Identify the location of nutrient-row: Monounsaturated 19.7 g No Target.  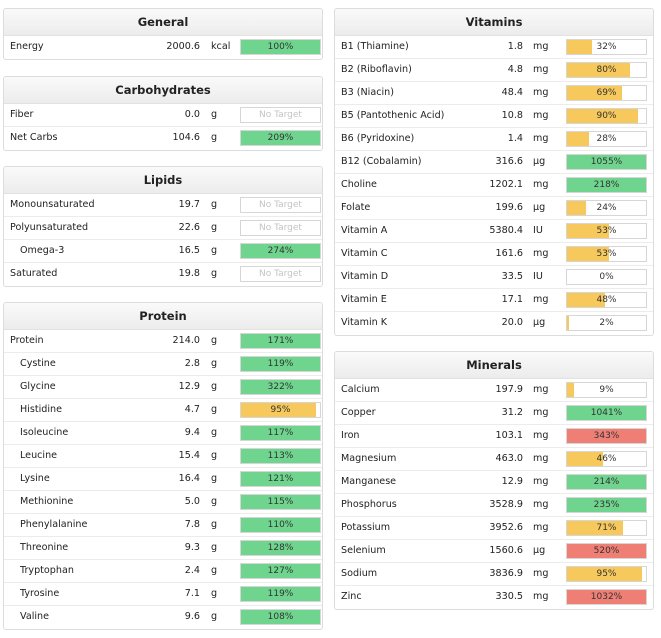
(163, 205).